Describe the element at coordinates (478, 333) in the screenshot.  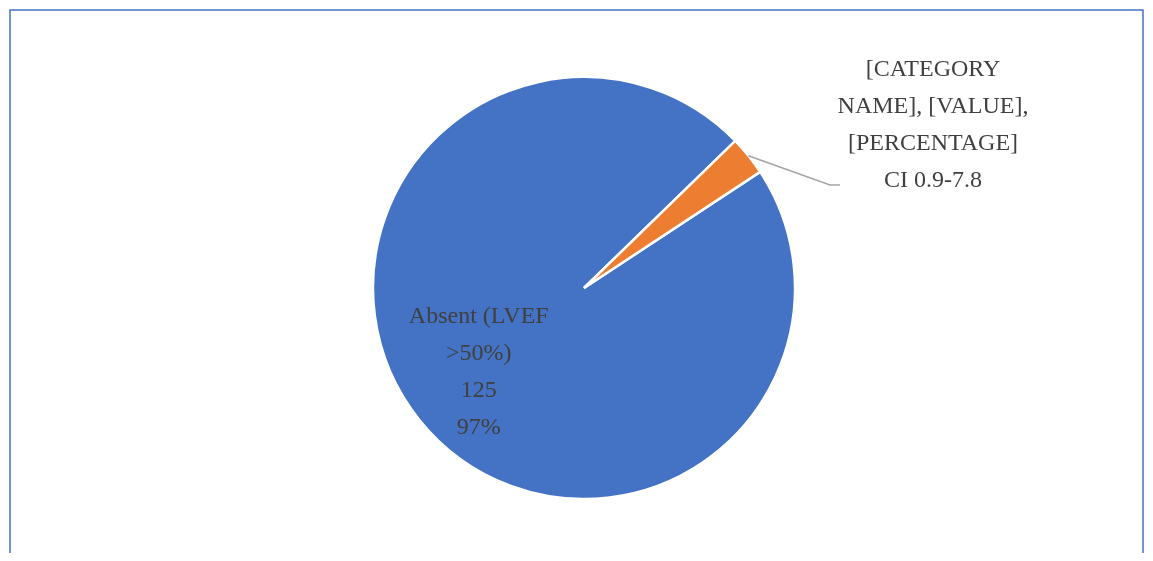
I see `slice-label: Absent (LVEF >50%)` at that location.